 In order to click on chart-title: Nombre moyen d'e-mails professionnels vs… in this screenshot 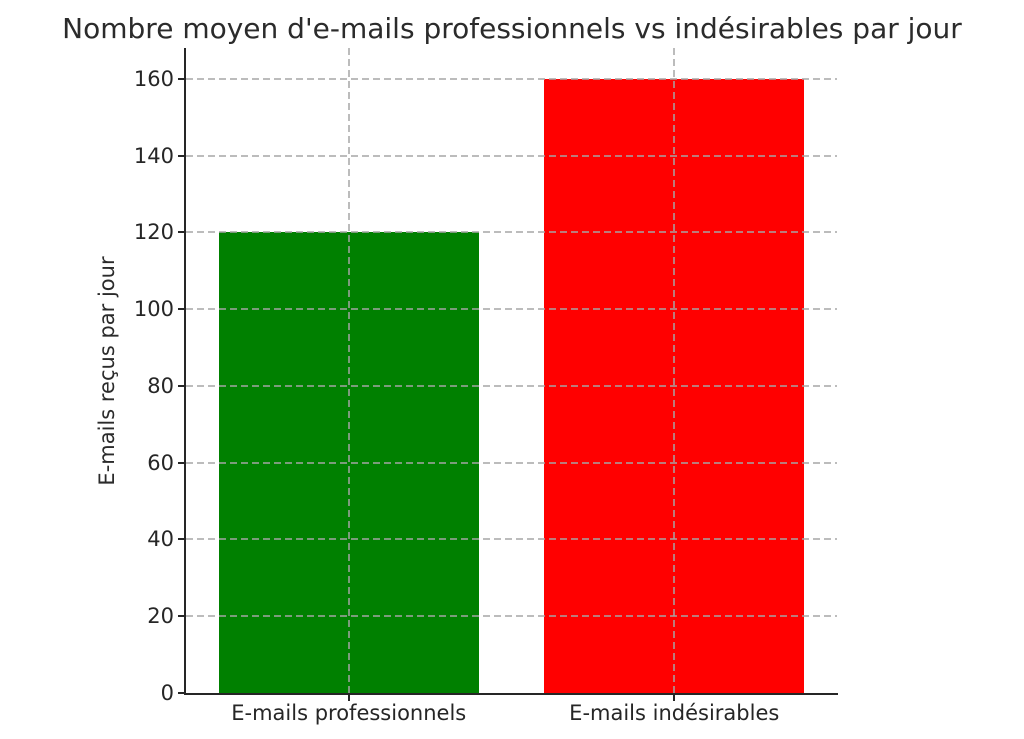, I will do `click(512, 28)`.